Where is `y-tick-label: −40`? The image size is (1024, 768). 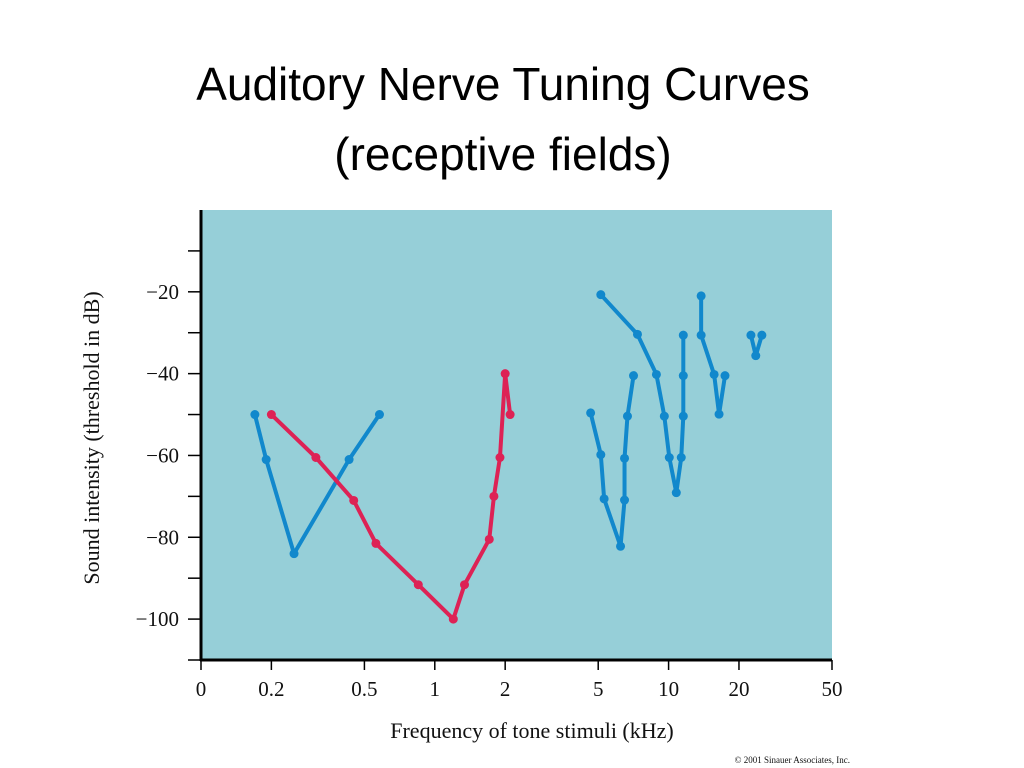 y-tick-label: −40 is located at coordinates (162, 374).